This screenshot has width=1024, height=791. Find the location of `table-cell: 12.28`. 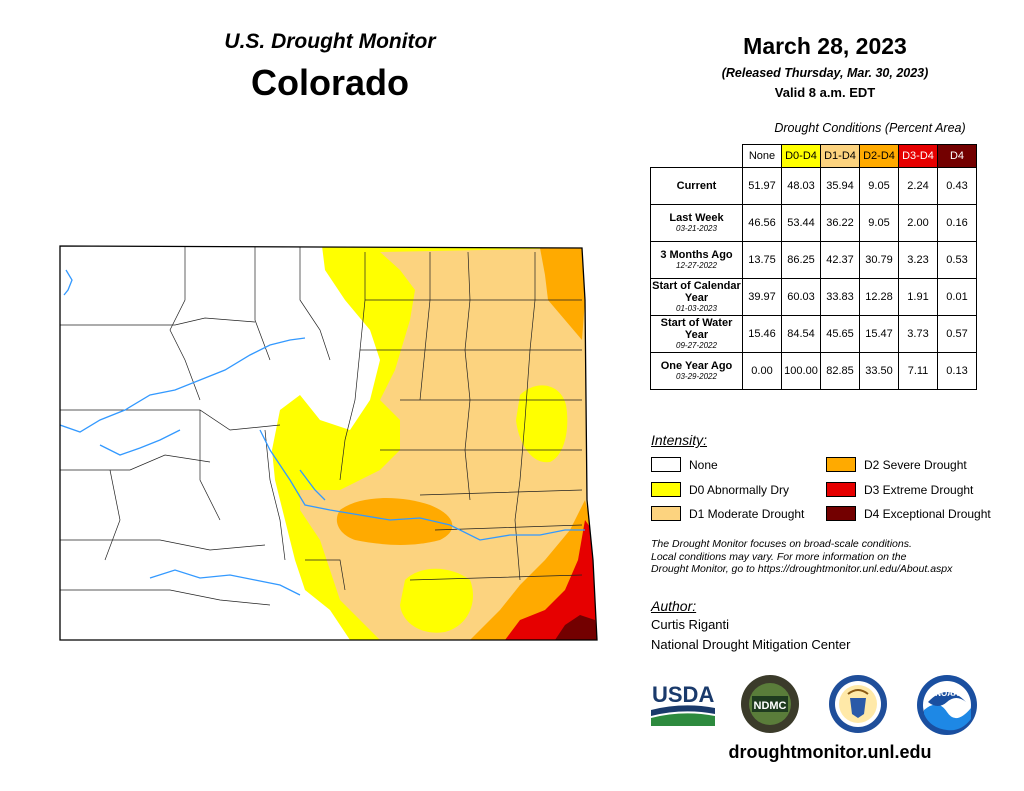

table-cell: 12.28 is located at coordinates (879, 297).